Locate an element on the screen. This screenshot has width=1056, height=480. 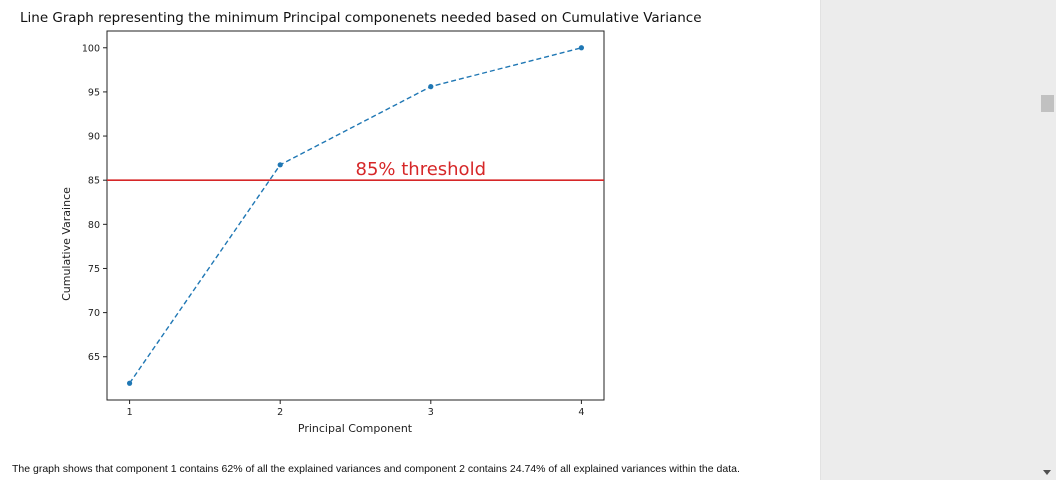
scrollbar-thumb is located at coordinates (1047, 103).